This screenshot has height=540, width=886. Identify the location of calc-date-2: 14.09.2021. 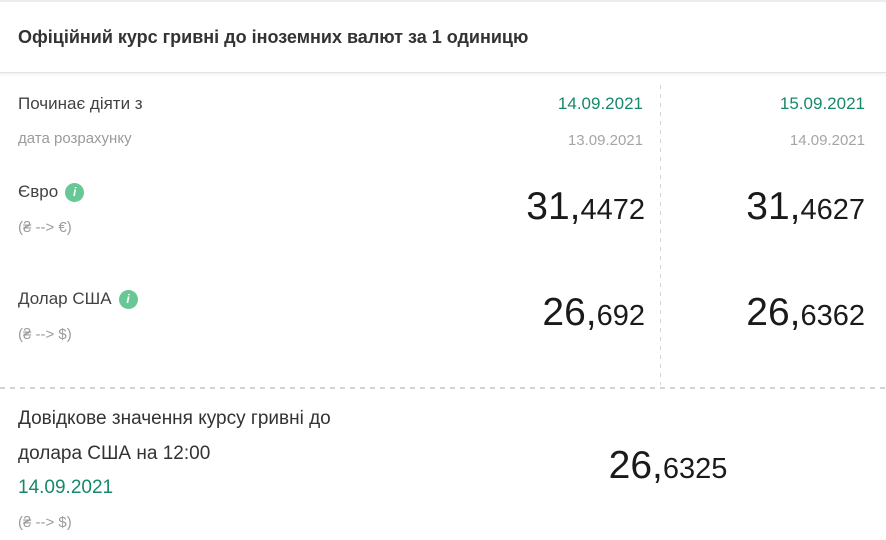
(827, 140).